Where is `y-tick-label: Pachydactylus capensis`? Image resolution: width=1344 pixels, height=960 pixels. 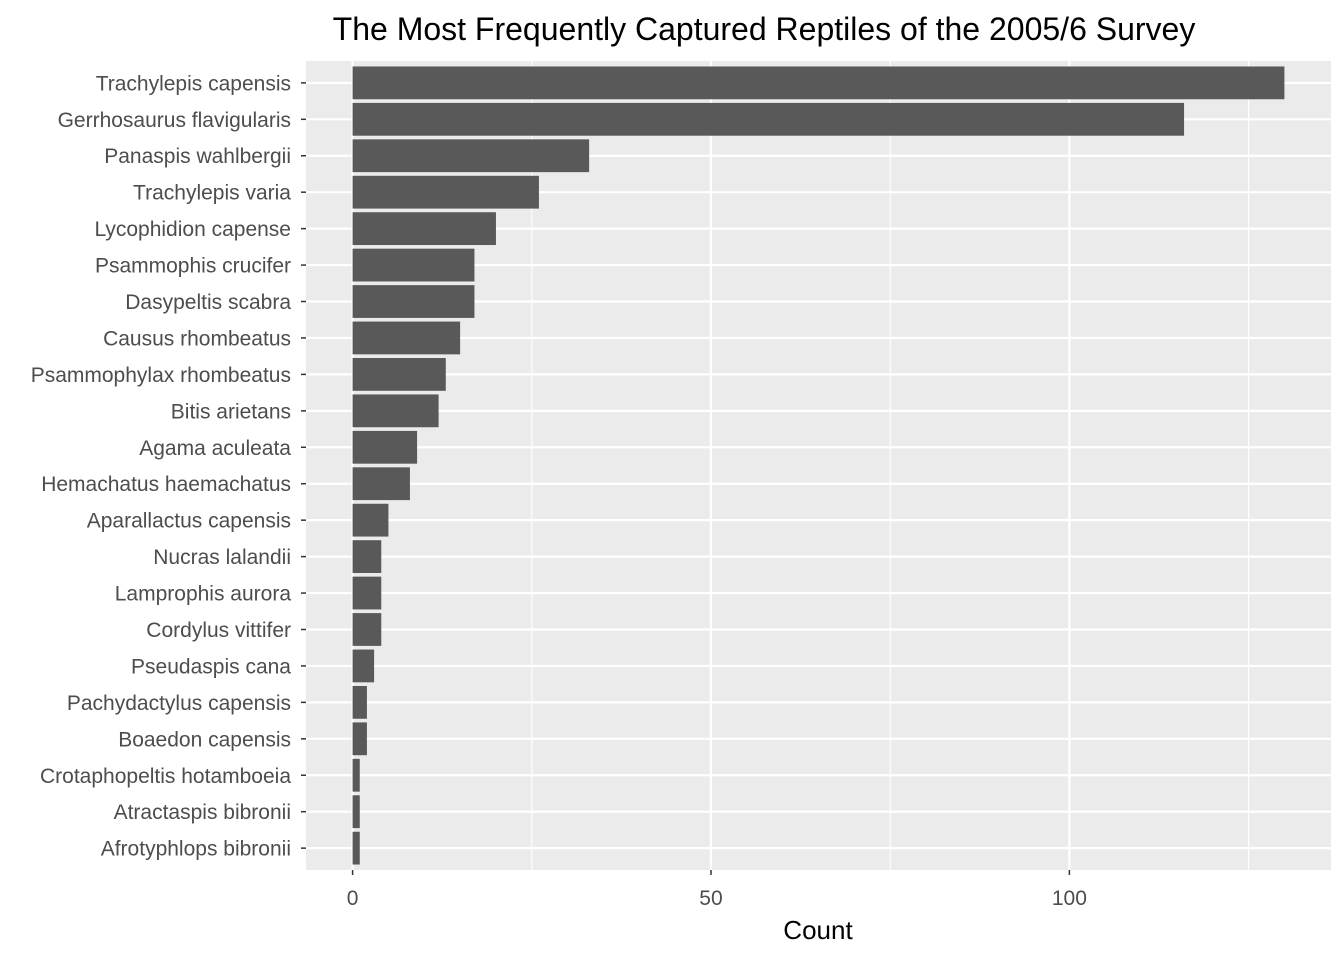
y-tick-label: Pachydactylus capensis is located at coordinates (179, 703).